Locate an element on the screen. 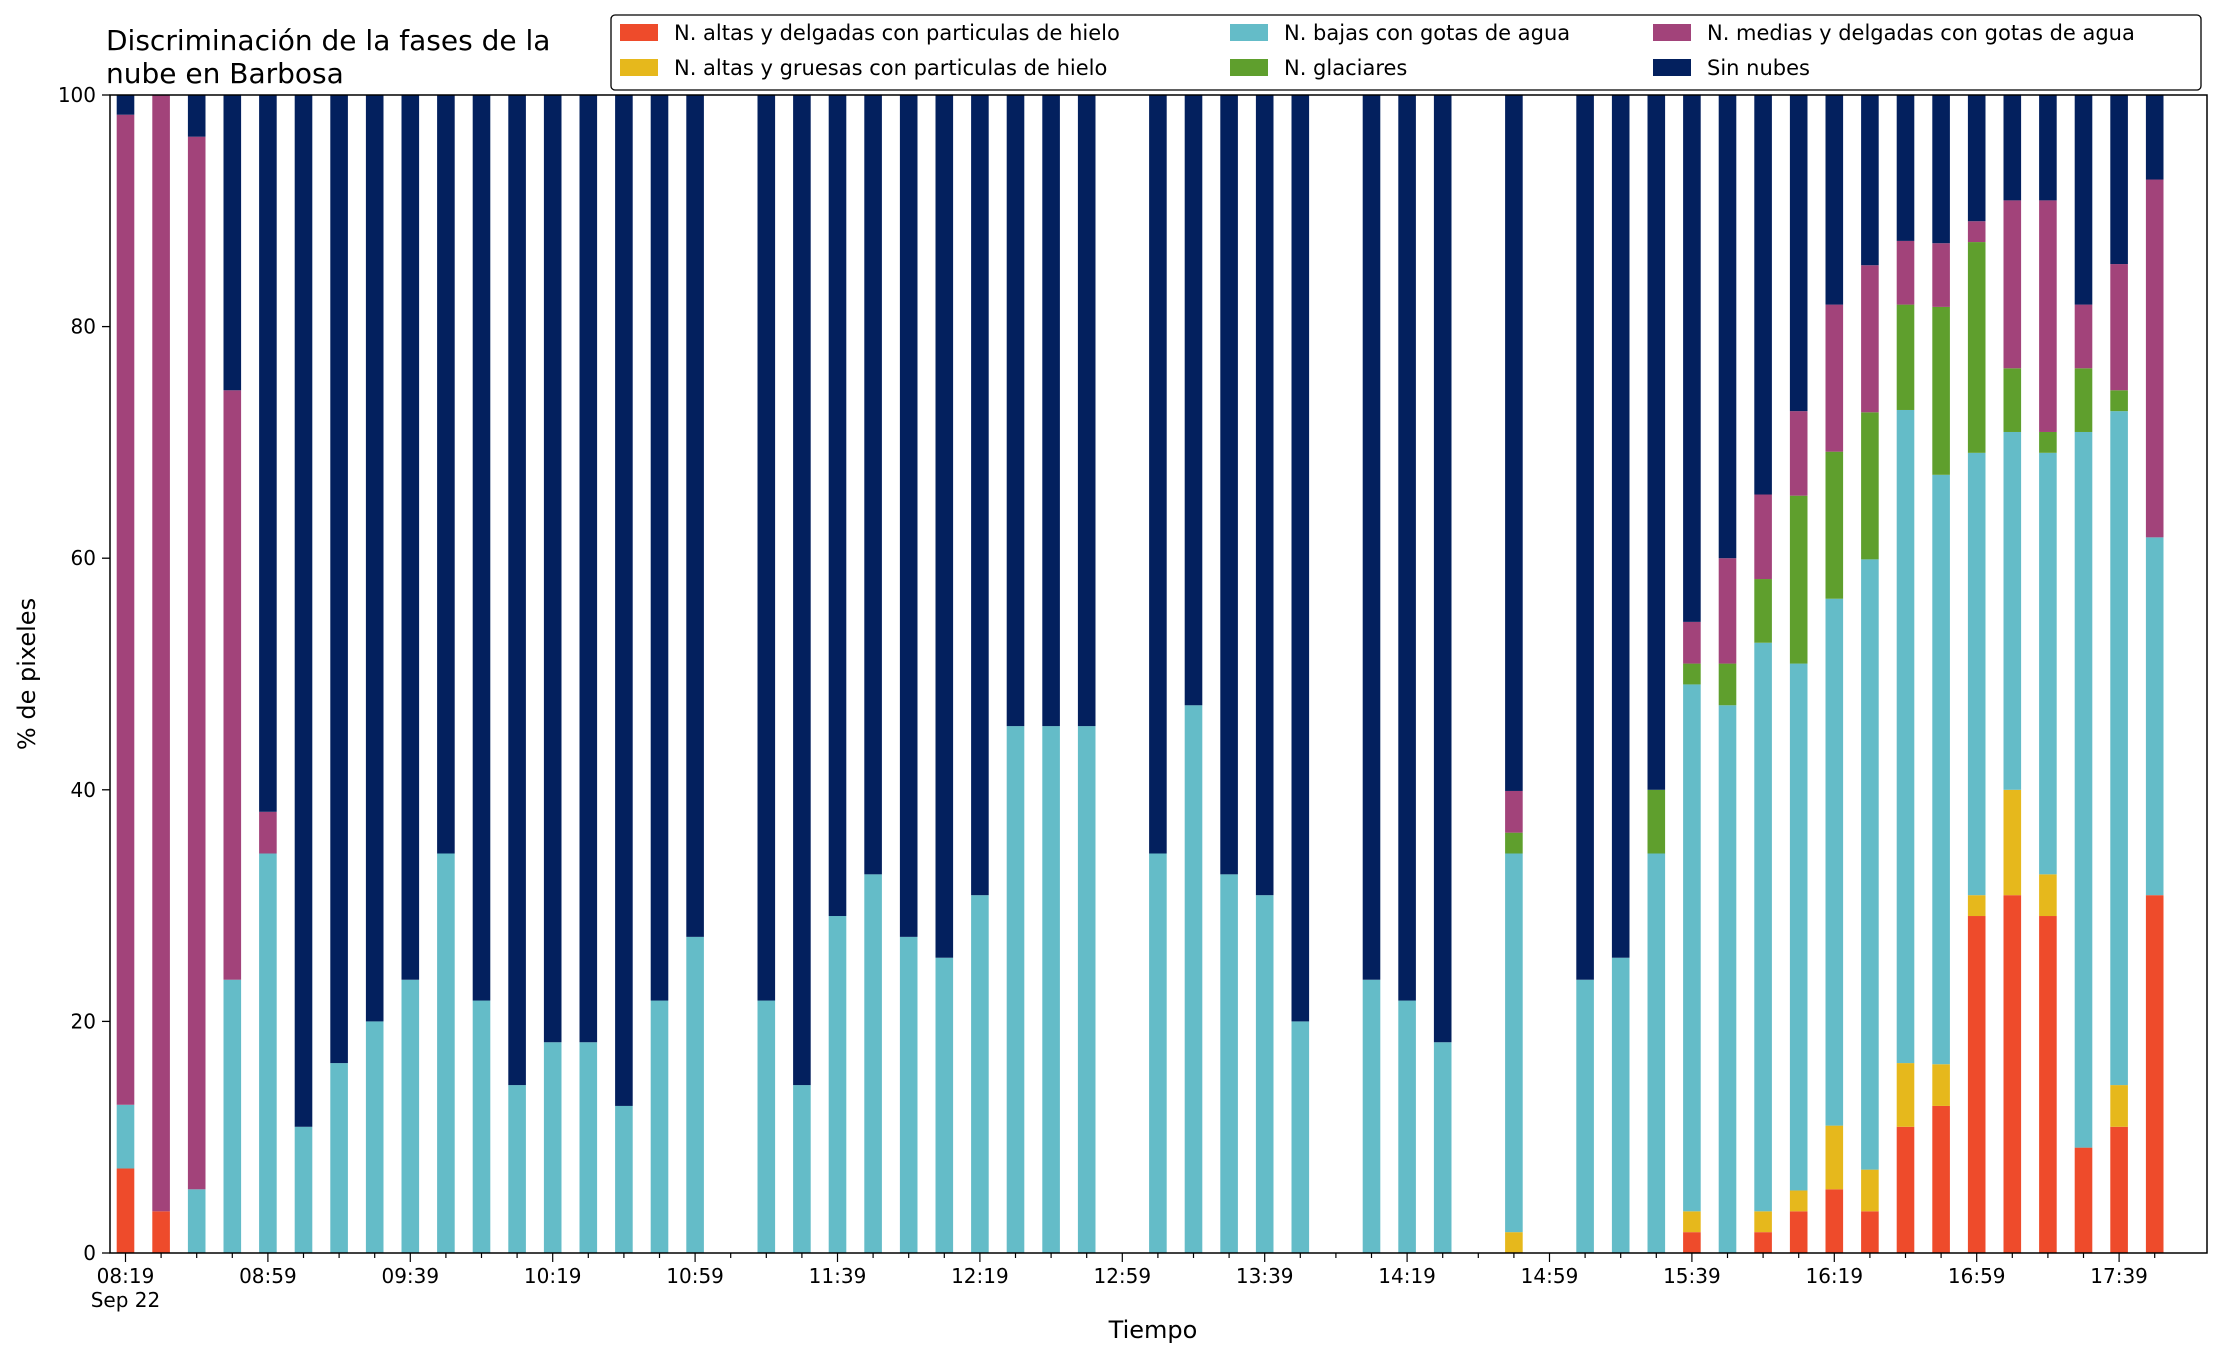  x-tick-label-28: 12:59 is located at coordinates (1122, 1276).